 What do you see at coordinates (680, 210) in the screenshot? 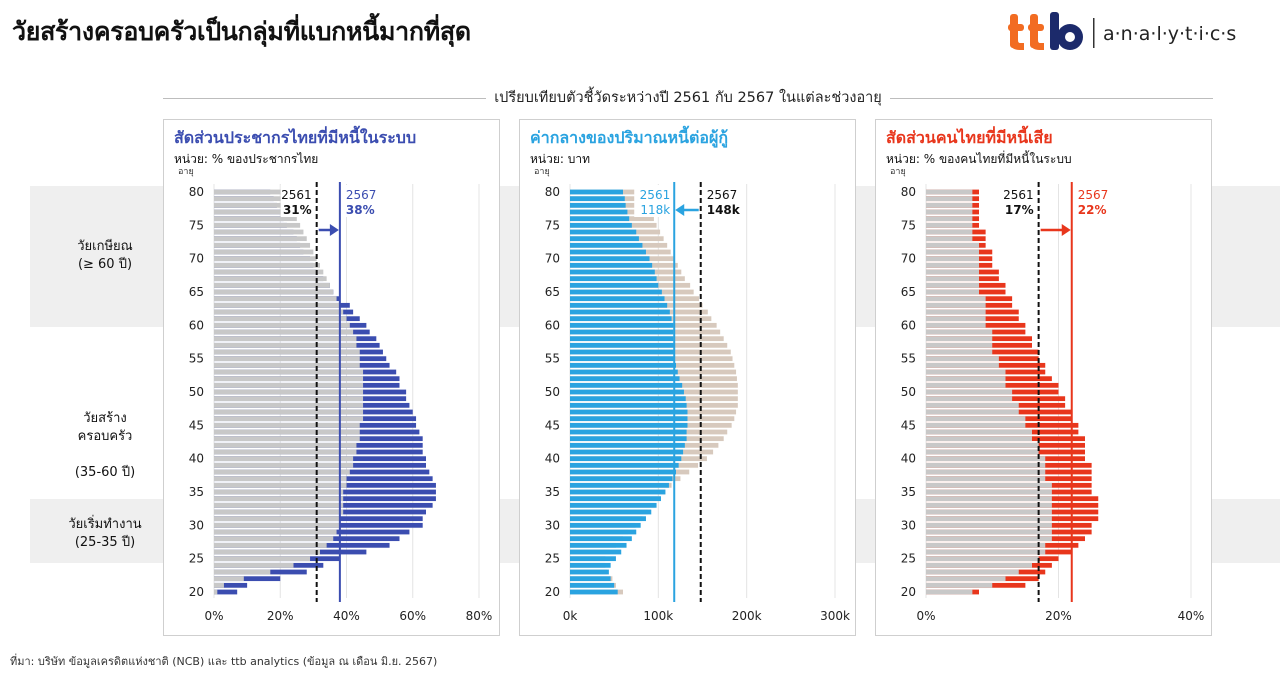
I see `arrow-head-icon` at bounding box center [680, 210].